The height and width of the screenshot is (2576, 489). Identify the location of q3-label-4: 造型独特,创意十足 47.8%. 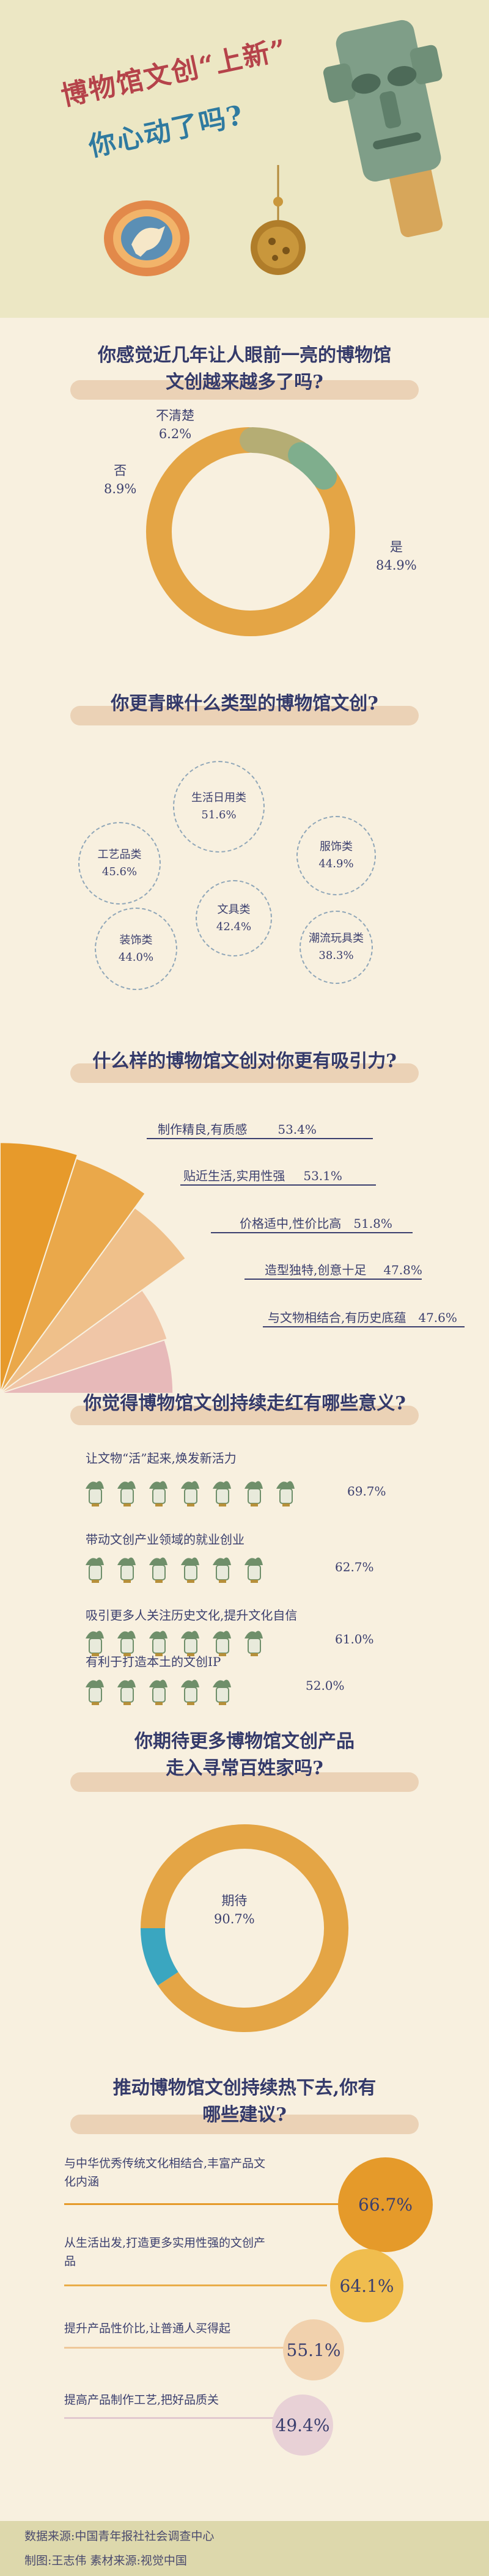
(343, 1270).